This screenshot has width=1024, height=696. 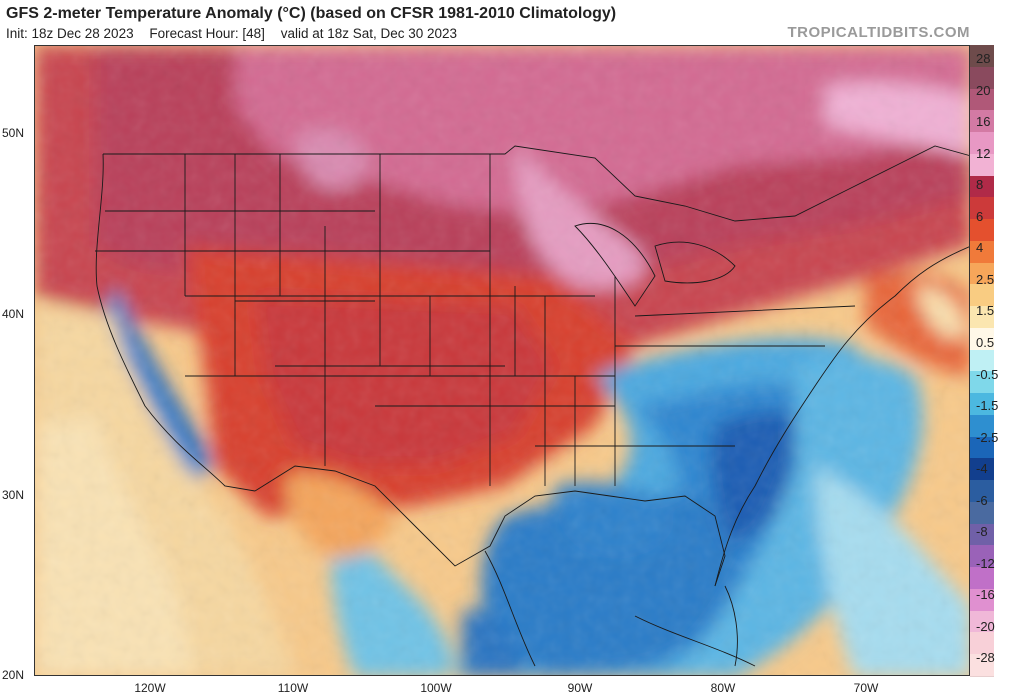 I want to click on colorbar-label: 16, so click(x=983, y=122).